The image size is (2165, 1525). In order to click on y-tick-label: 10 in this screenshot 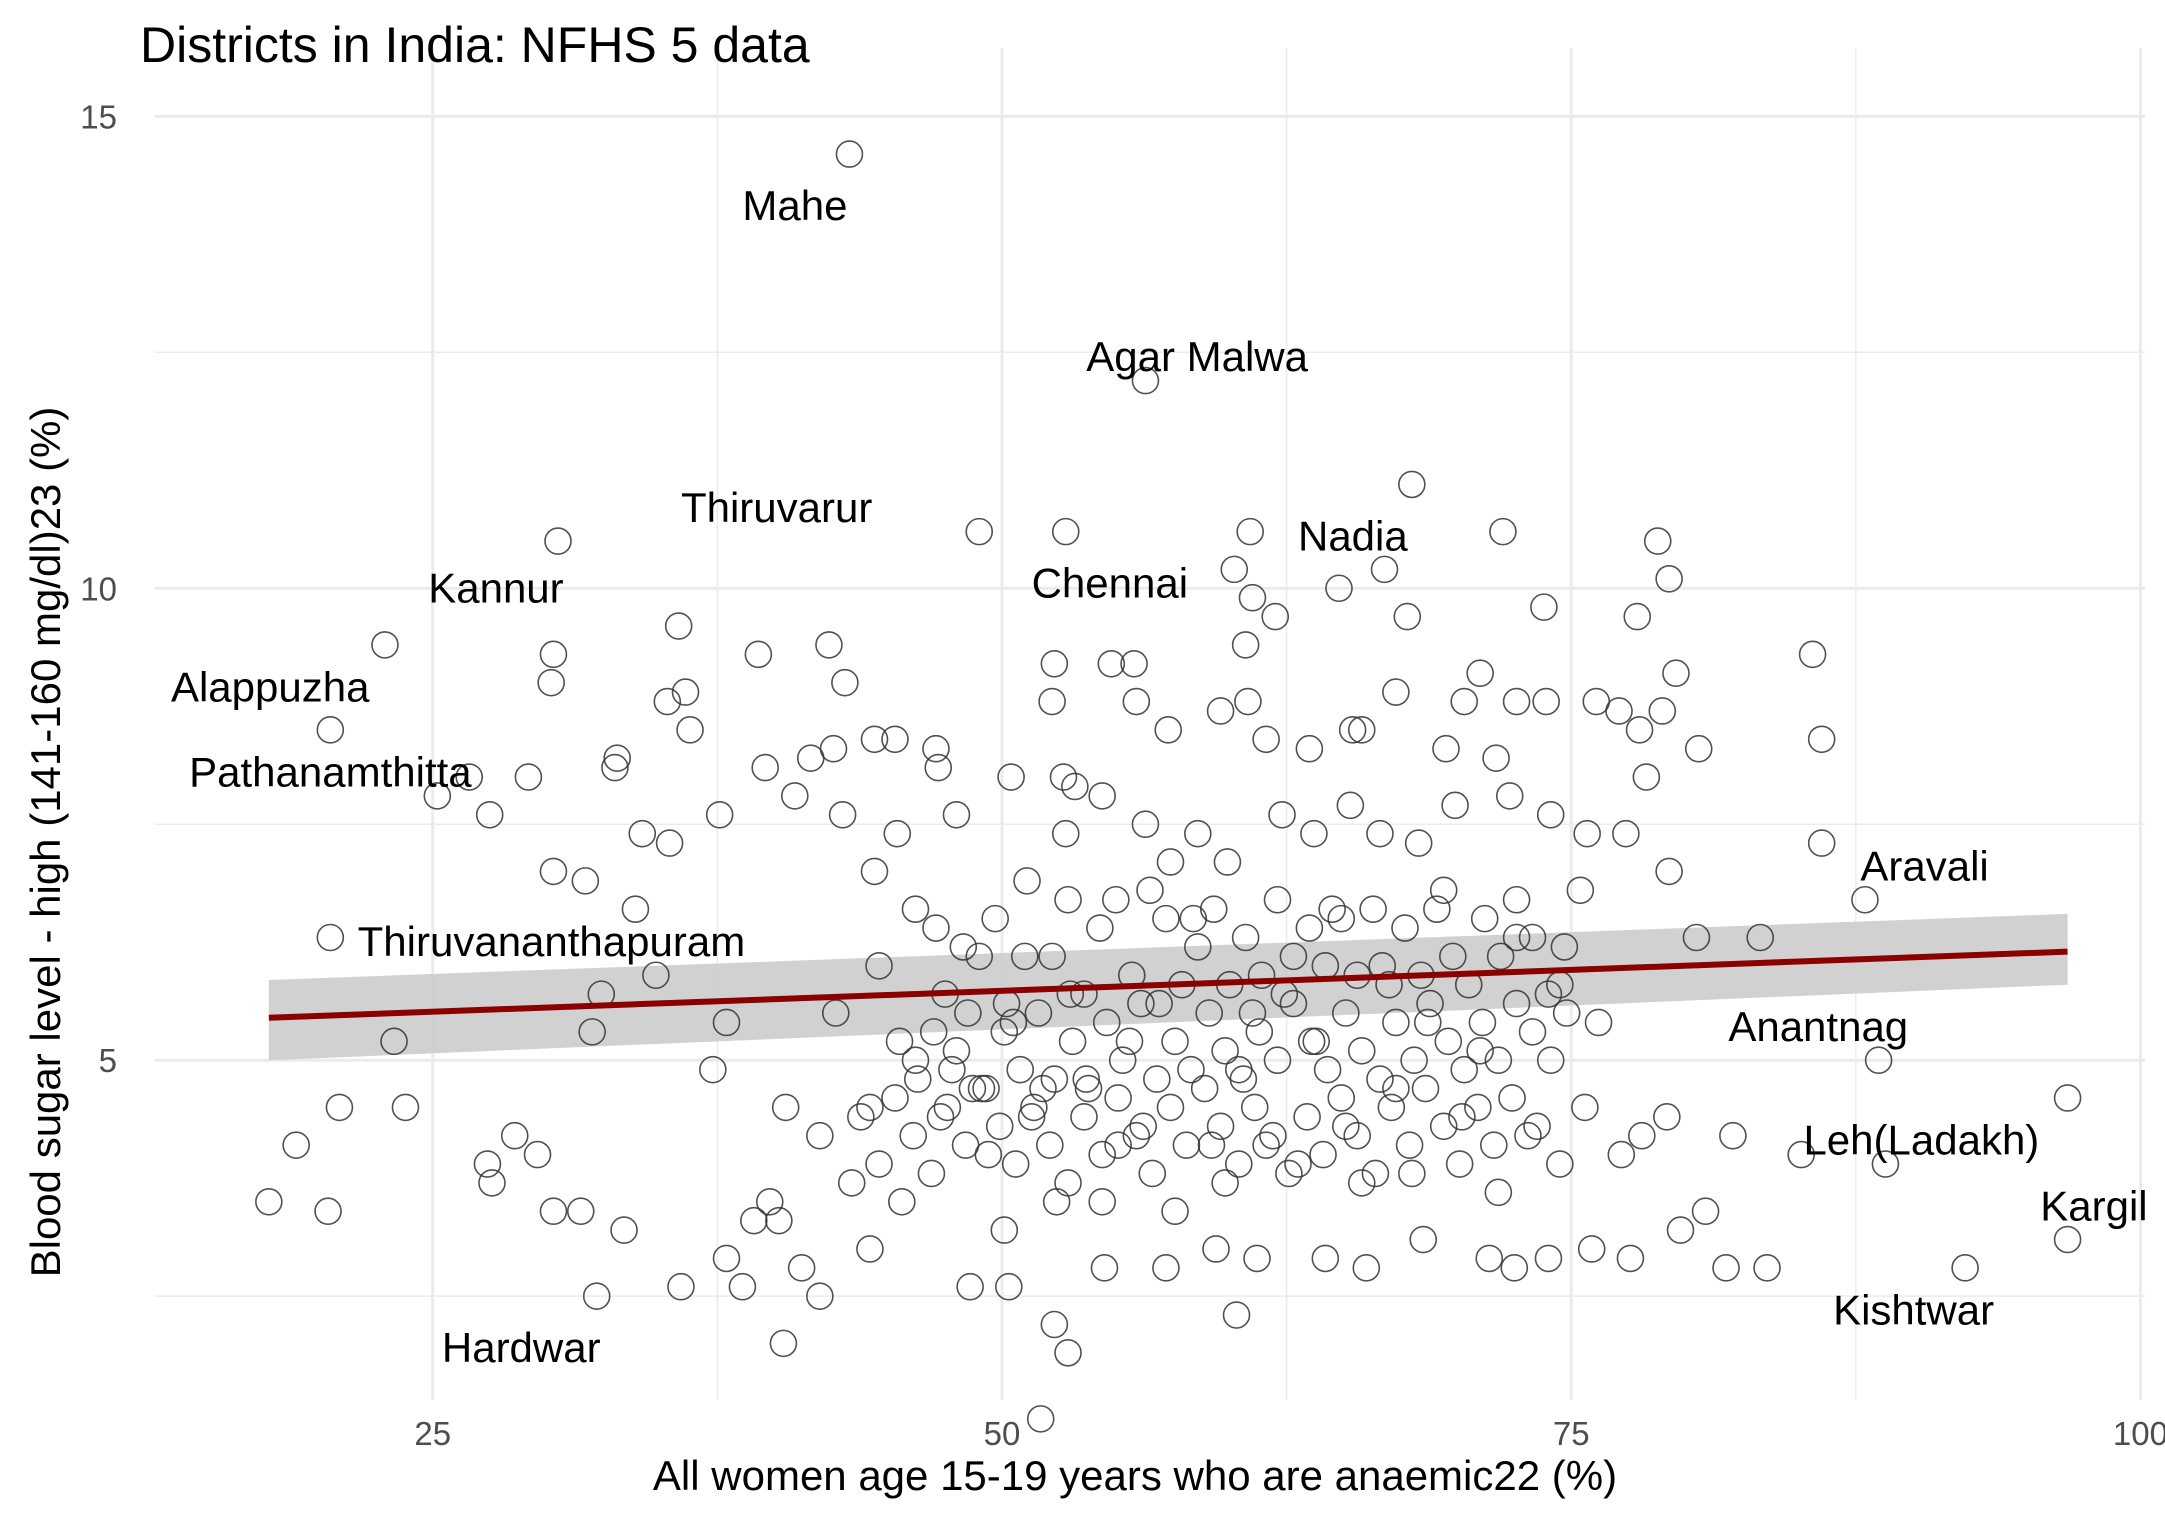, I will do `click(98, 588)`.